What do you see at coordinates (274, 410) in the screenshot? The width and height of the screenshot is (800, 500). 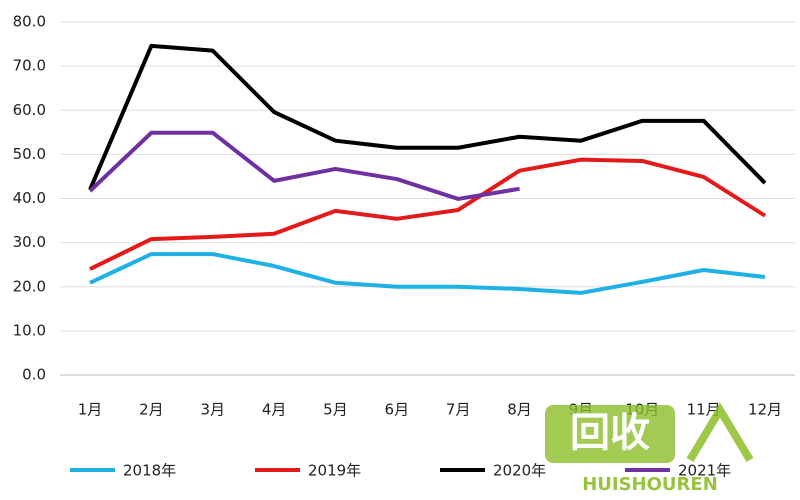 I see `x-tick-label: 4月` at bounding box center [274, 410].